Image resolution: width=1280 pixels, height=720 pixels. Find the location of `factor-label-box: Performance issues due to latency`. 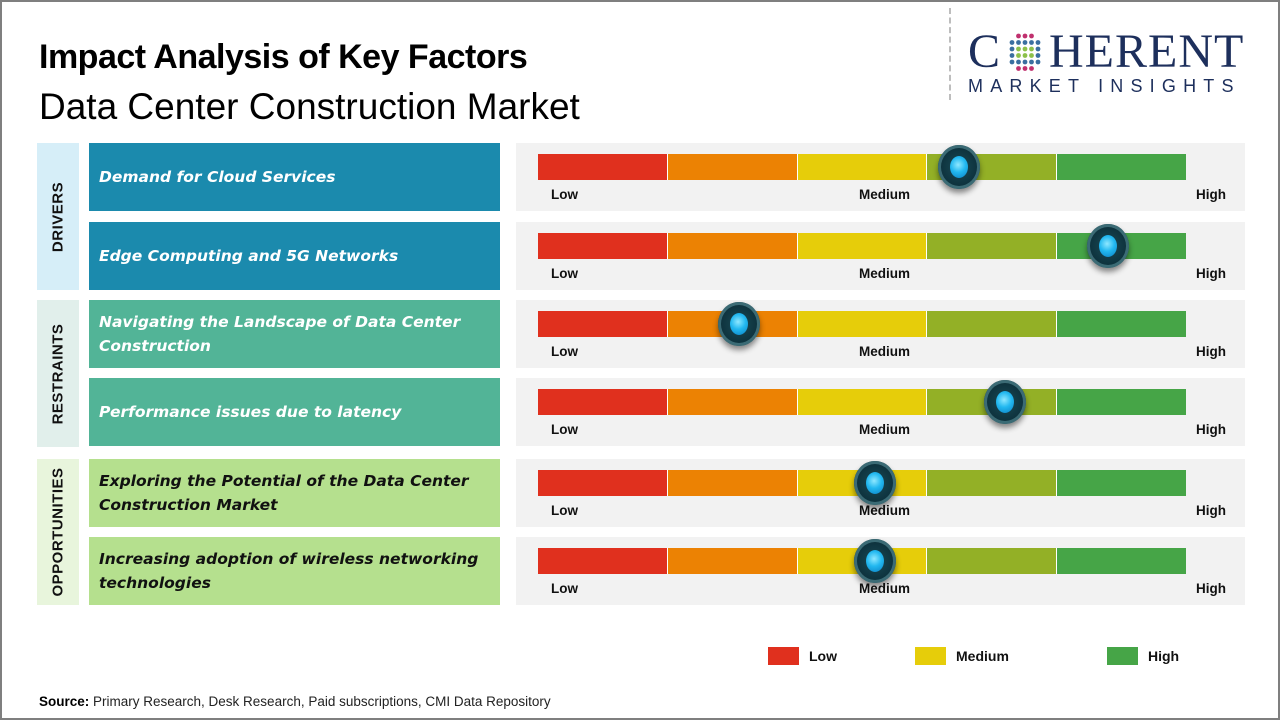

factor-label-box: Performance issues due to latency is located at coordinates (294, 412).